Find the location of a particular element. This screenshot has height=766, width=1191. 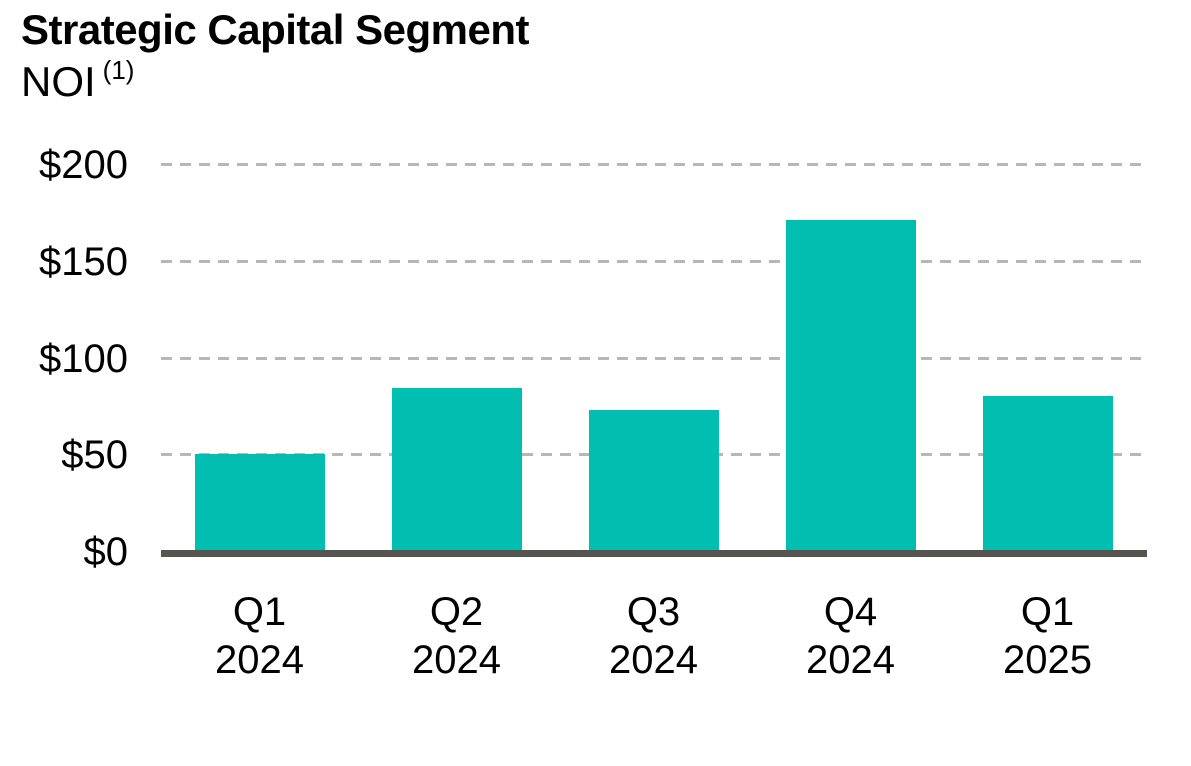

x-axis-category-label: Q1 2024 is located at coordinates (259, 636).